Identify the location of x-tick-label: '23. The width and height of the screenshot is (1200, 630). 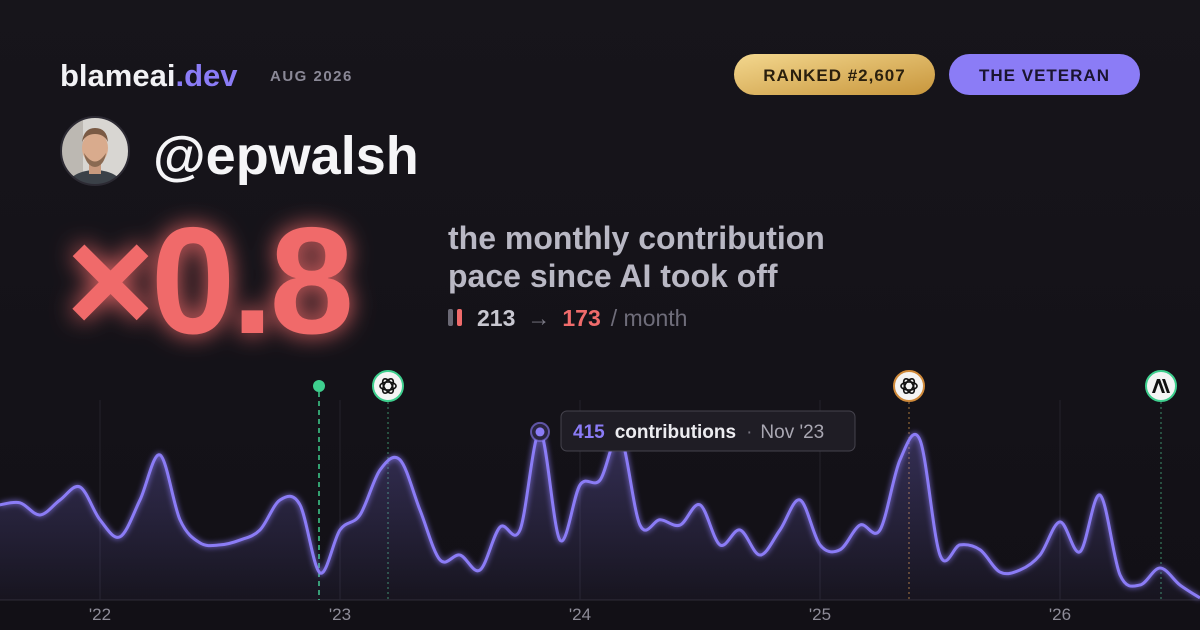
(340, 614).